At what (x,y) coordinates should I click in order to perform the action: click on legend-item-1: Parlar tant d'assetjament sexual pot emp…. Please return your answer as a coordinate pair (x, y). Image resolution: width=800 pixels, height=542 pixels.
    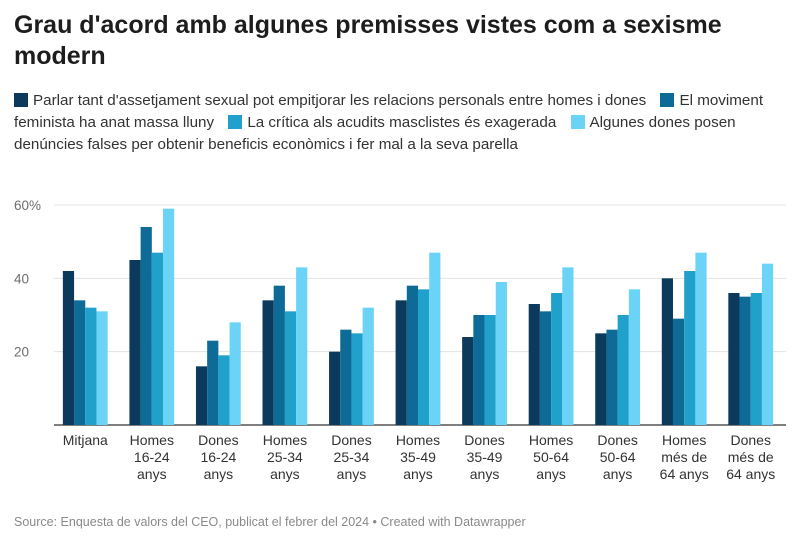
    Looking at the image, I should click on (335, 100).